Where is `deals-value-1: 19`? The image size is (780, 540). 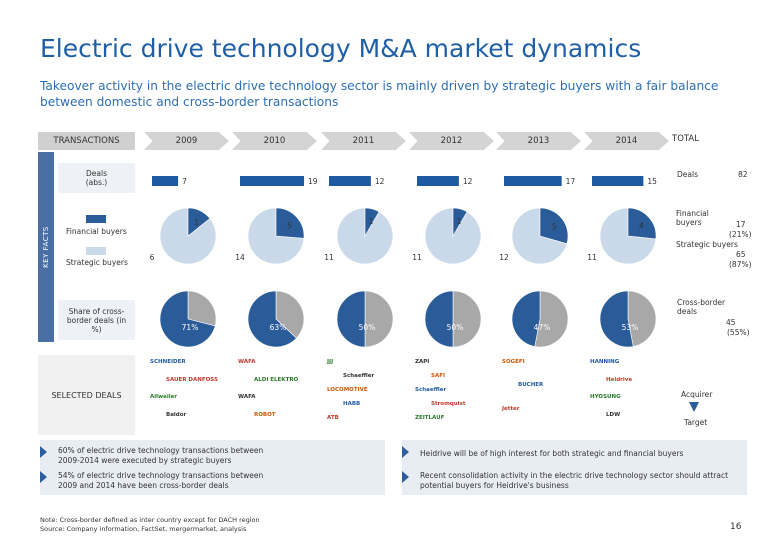
deals-value-1: 19 is located at coordinates (313, 181).